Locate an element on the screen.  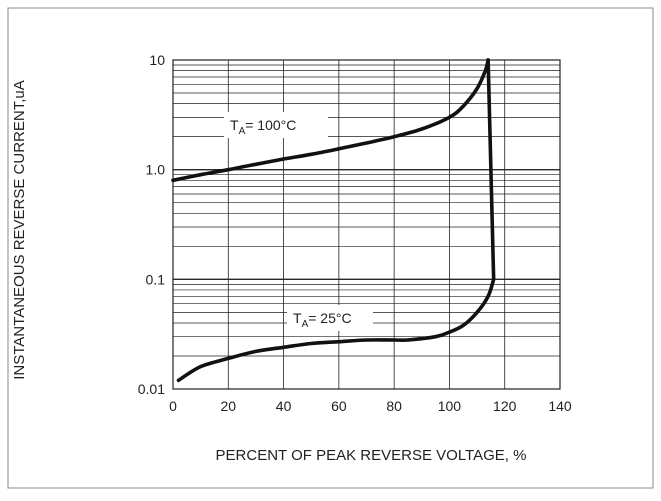
x-tick-label: 60 is located at coordinates (339, 406).